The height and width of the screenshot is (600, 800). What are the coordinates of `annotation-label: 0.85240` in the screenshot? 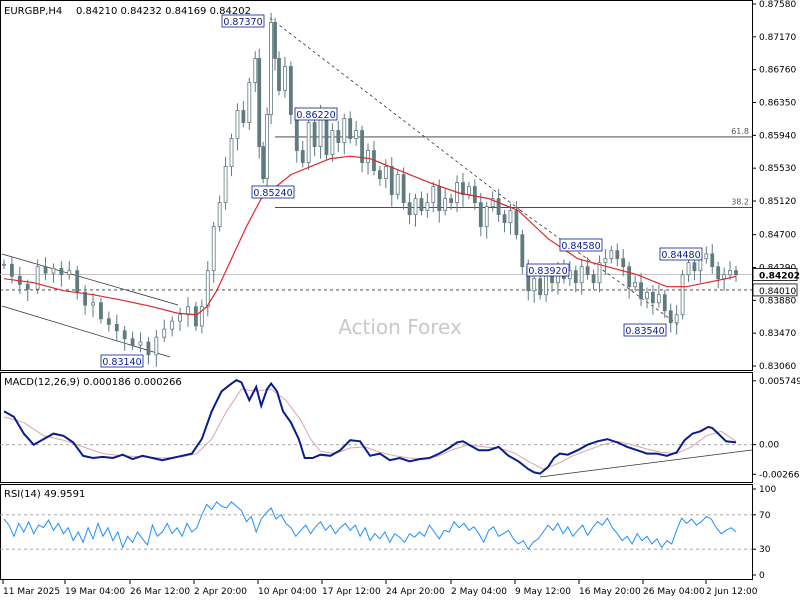 It's located at (272, 193).